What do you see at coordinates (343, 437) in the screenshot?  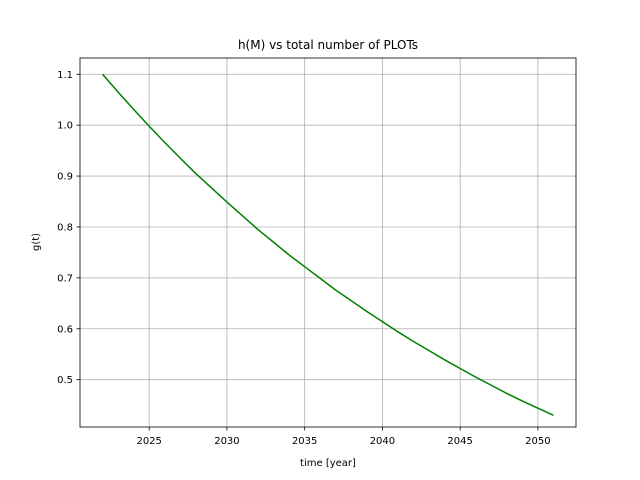 I see `x-axis-ticks: 2025 2030 2035 2040 2045 2050` at bounding box center [343, 437].